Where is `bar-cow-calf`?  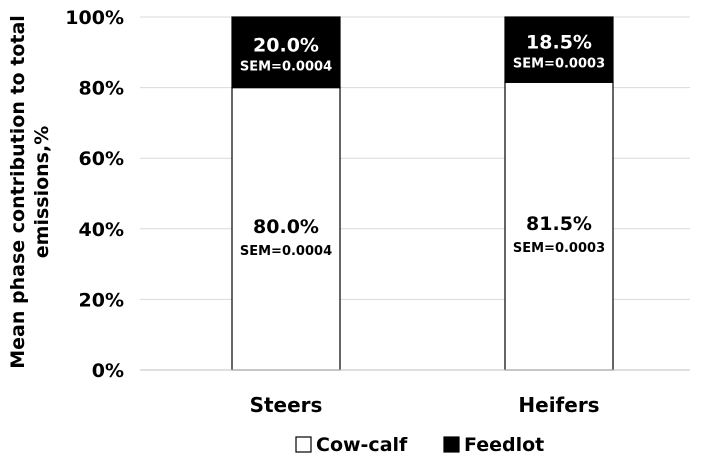 bar-cow-calf is located at coordinates (286, 228).